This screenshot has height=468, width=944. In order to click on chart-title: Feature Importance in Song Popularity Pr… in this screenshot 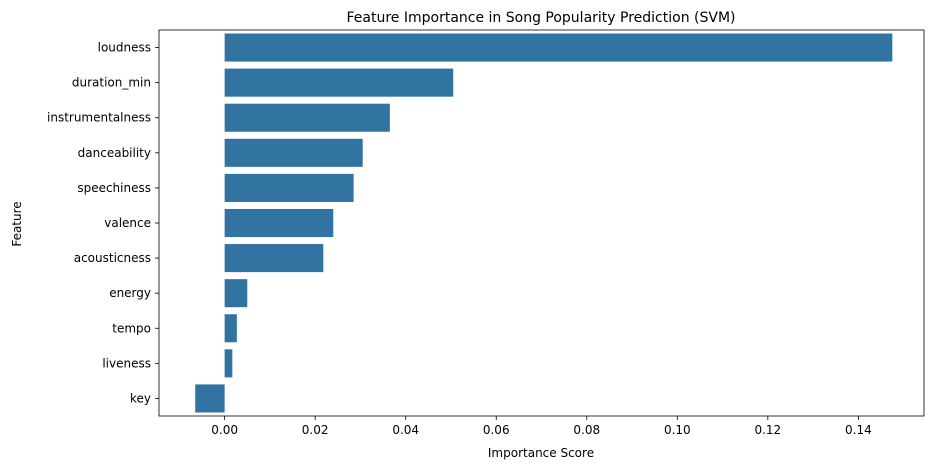, I will do `click(541, 18)`.